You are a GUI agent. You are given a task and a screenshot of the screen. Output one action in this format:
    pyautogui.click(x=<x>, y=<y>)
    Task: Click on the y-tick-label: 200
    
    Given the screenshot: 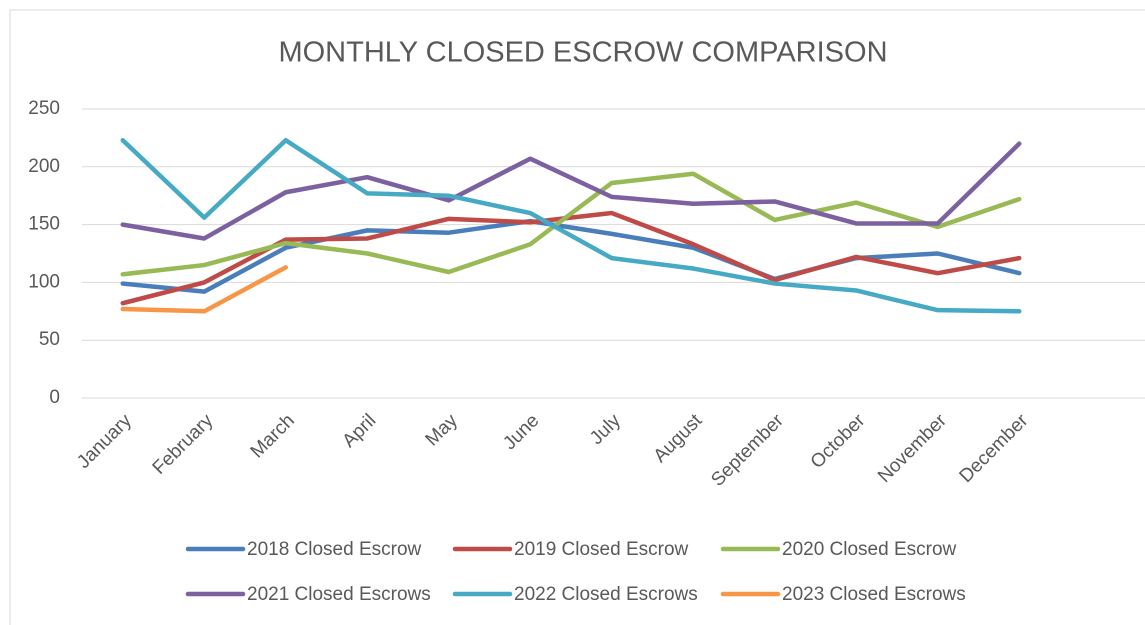 What is the action you would take?
    pyautogui.click(x=44, y=166)
    